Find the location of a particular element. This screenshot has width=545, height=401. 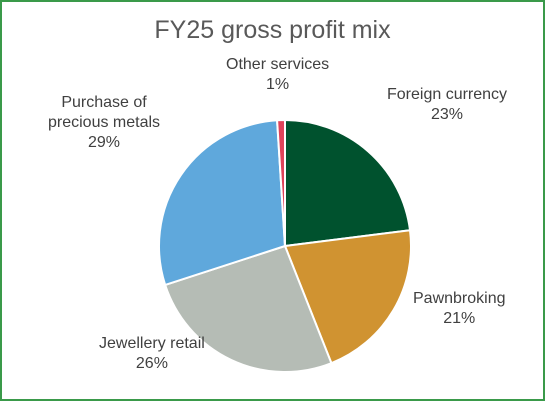

slice-label: Jewellery retail 26% is located at coordinates (152, 354).